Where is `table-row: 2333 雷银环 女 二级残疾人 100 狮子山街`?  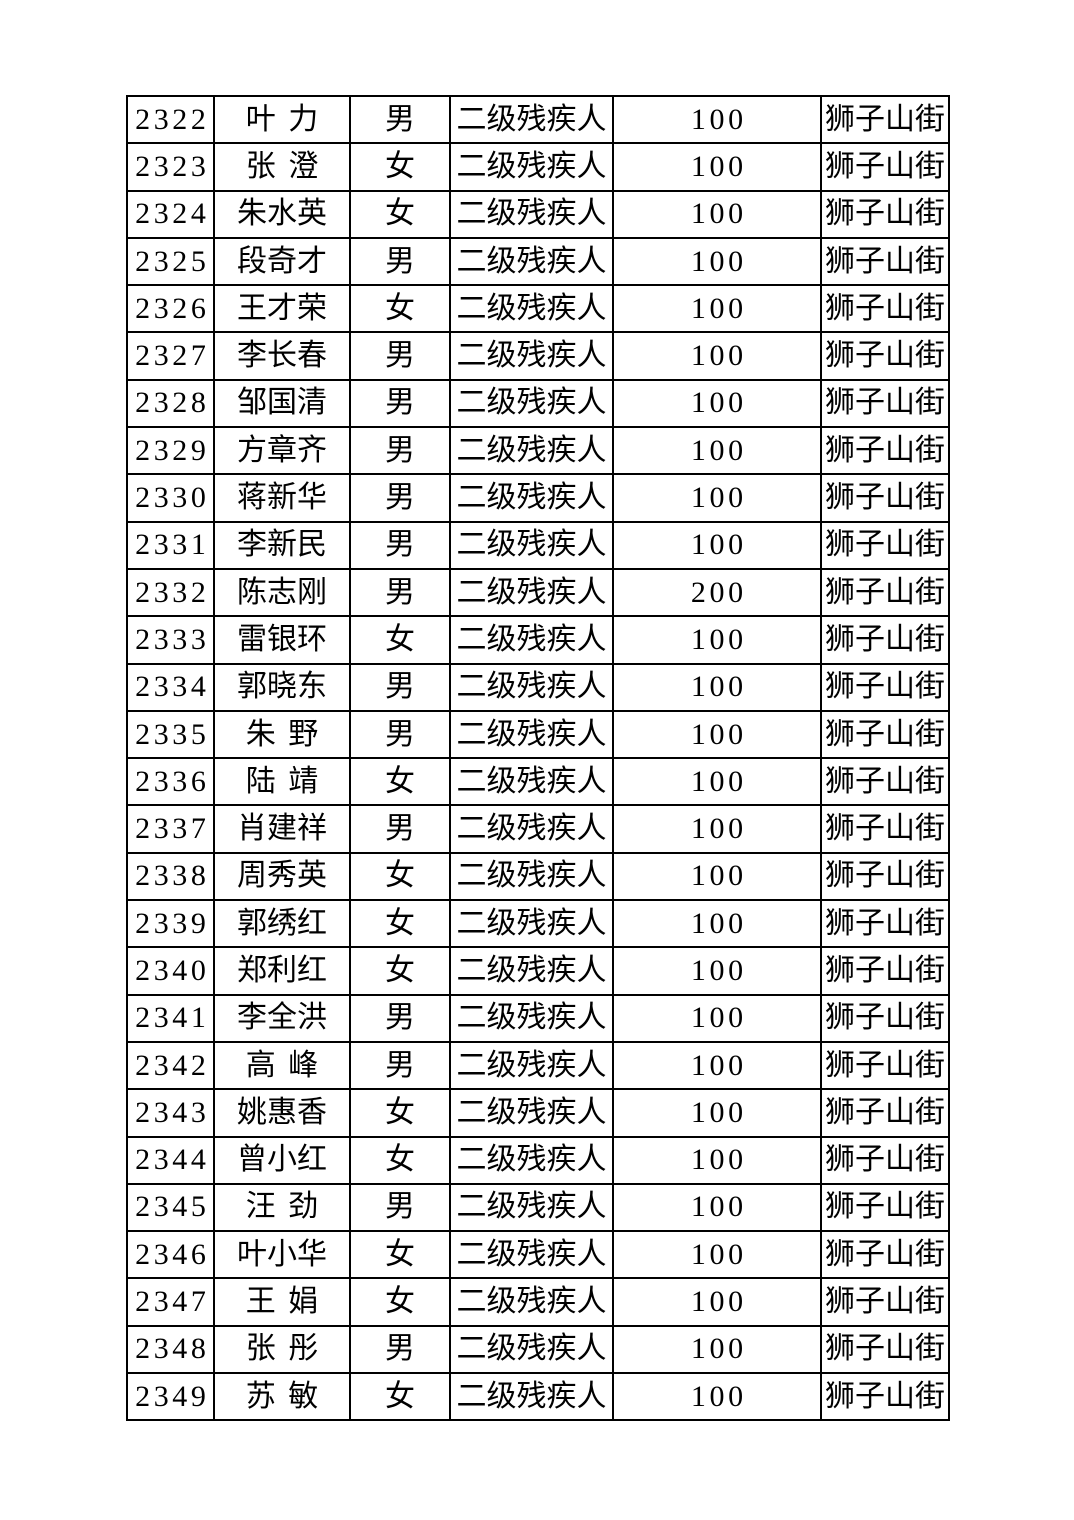
table-row: 2333 雷银环 女 二级残疾人 100 狮子山街 is located at coordinates (538, 640).